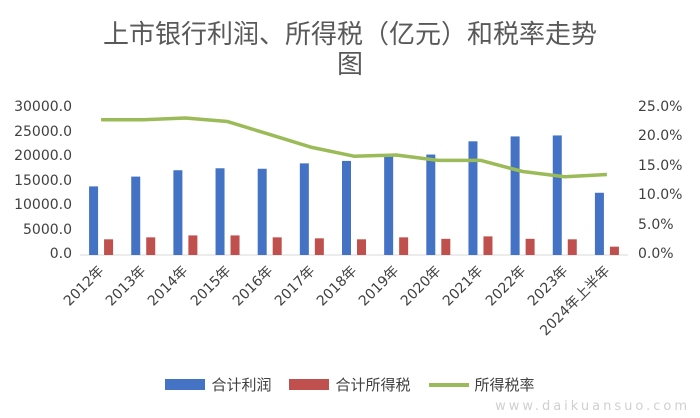  Describe the element at coordinates (660, 107) in the screenshot. I see `right-tick-label: 25.0%` at that location.